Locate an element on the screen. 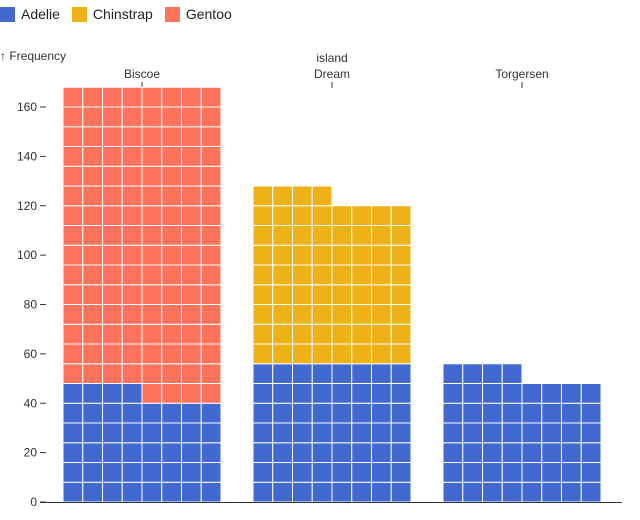 The image size is (640, 520). y-tick-label: 140 is located at coordinates (27, 156).